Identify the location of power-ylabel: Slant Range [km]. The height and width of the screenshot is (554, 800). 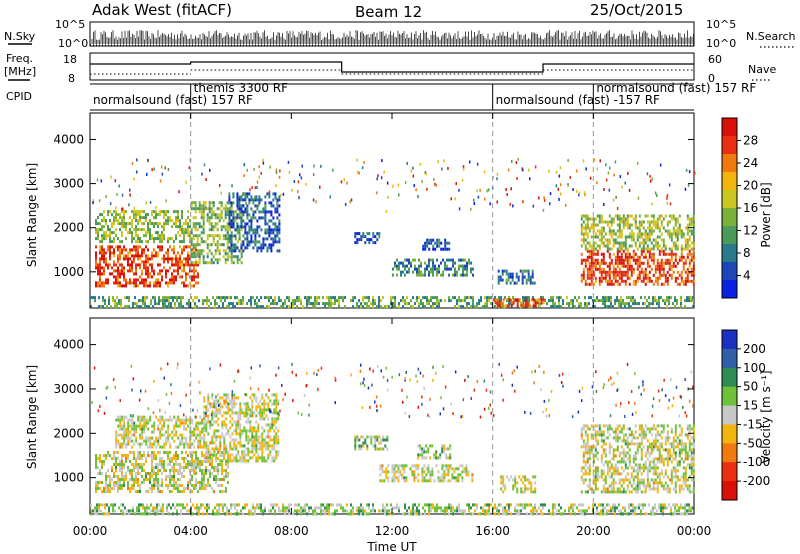
(32, 215).